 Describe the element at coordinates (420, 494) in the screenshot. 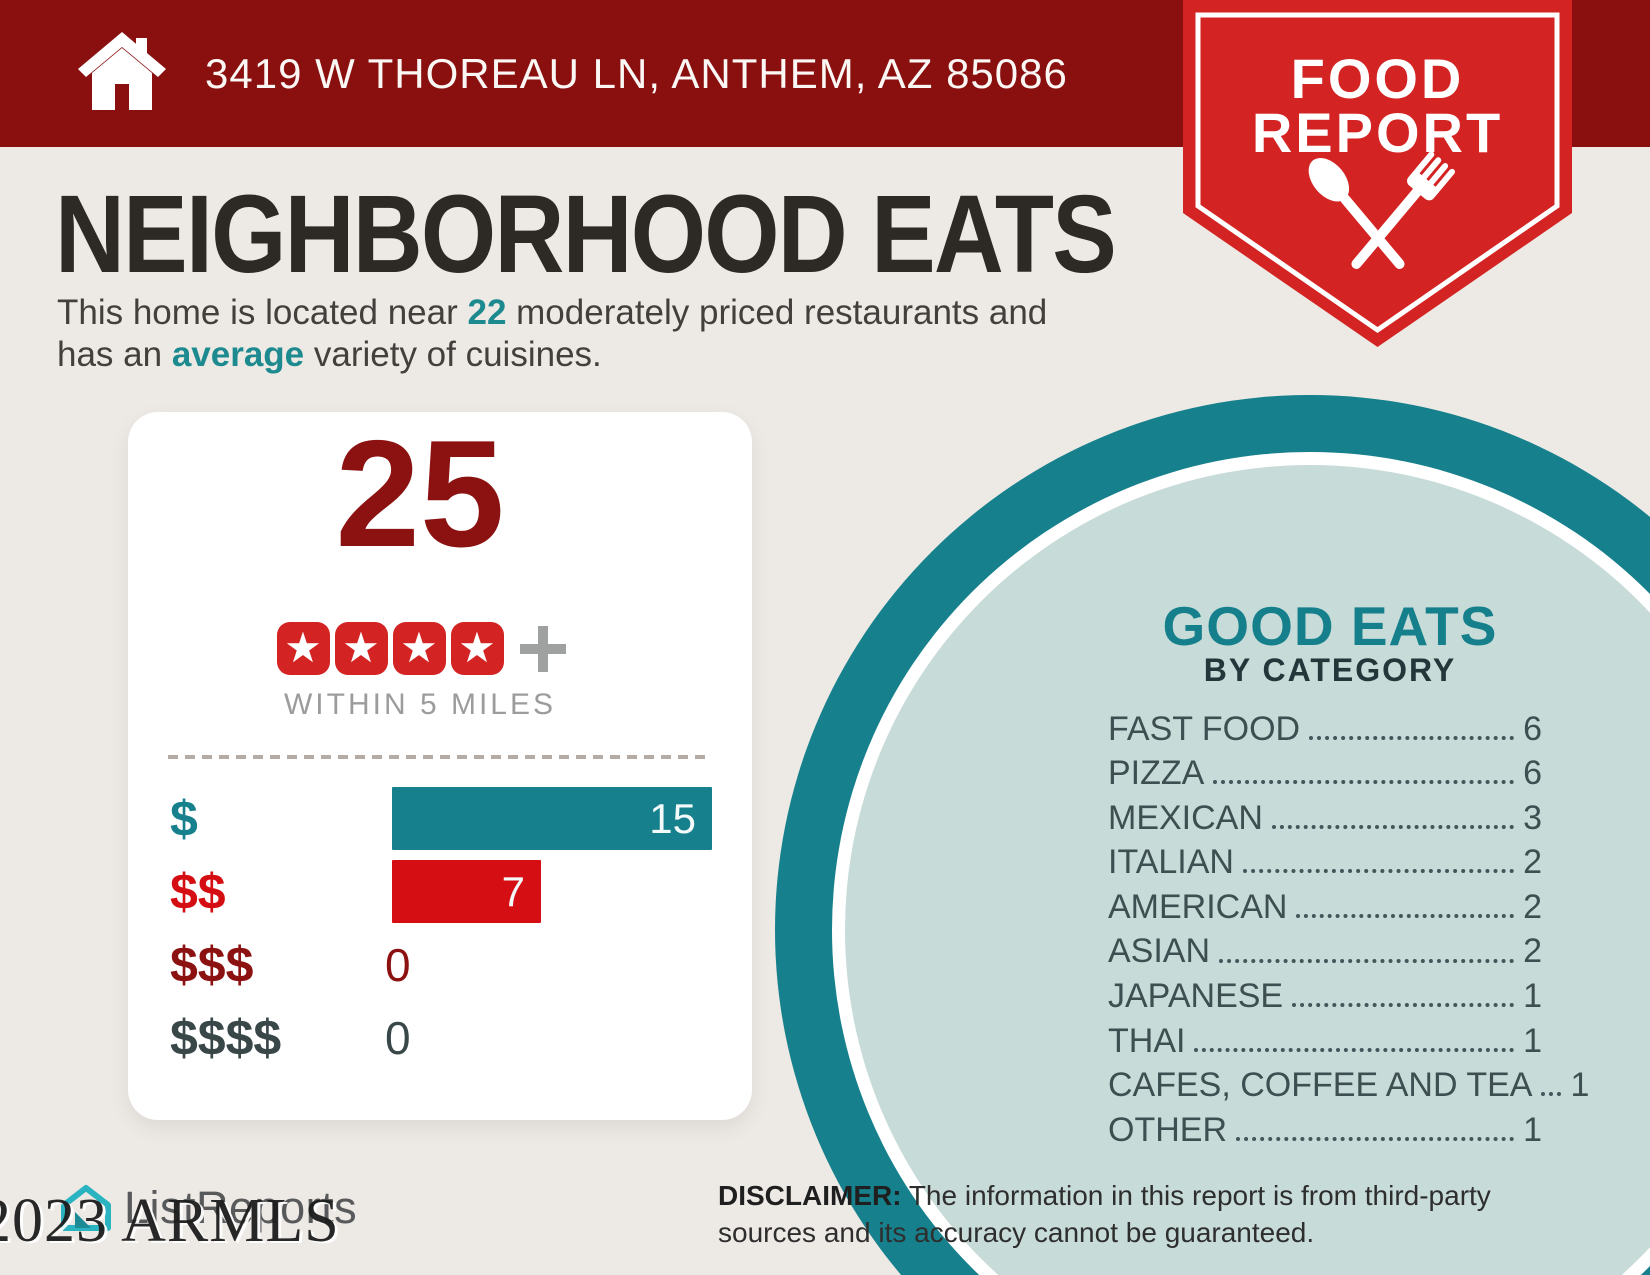

I see `restaurant-total: 25` at that location.